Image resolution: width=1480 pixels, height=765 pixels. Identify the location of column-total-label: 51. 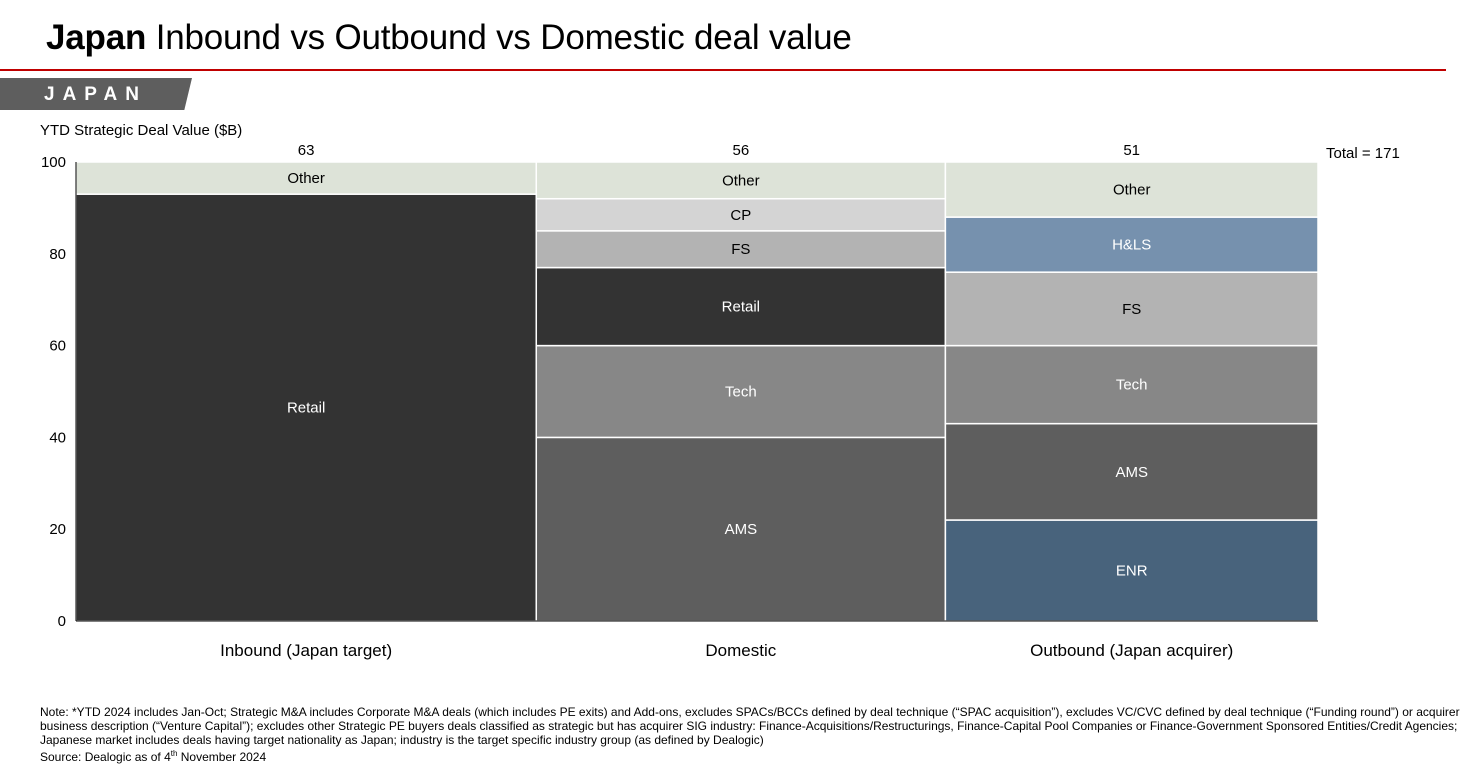
(1131, 150).